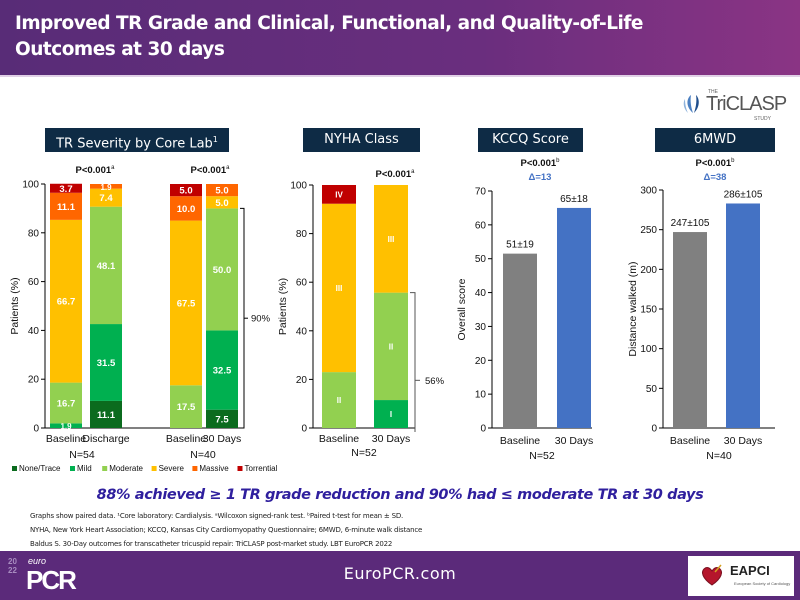  I want to click on tr-pvalue-2-text: P<0.001, so click(208, 171).